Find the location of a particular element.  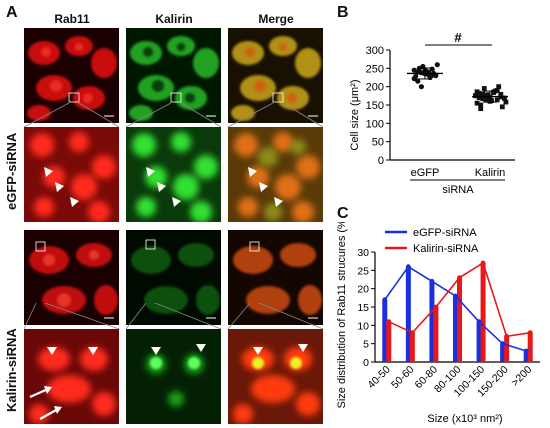

legend-label: eGFP-siRNA is located at coordinates (445, 233).